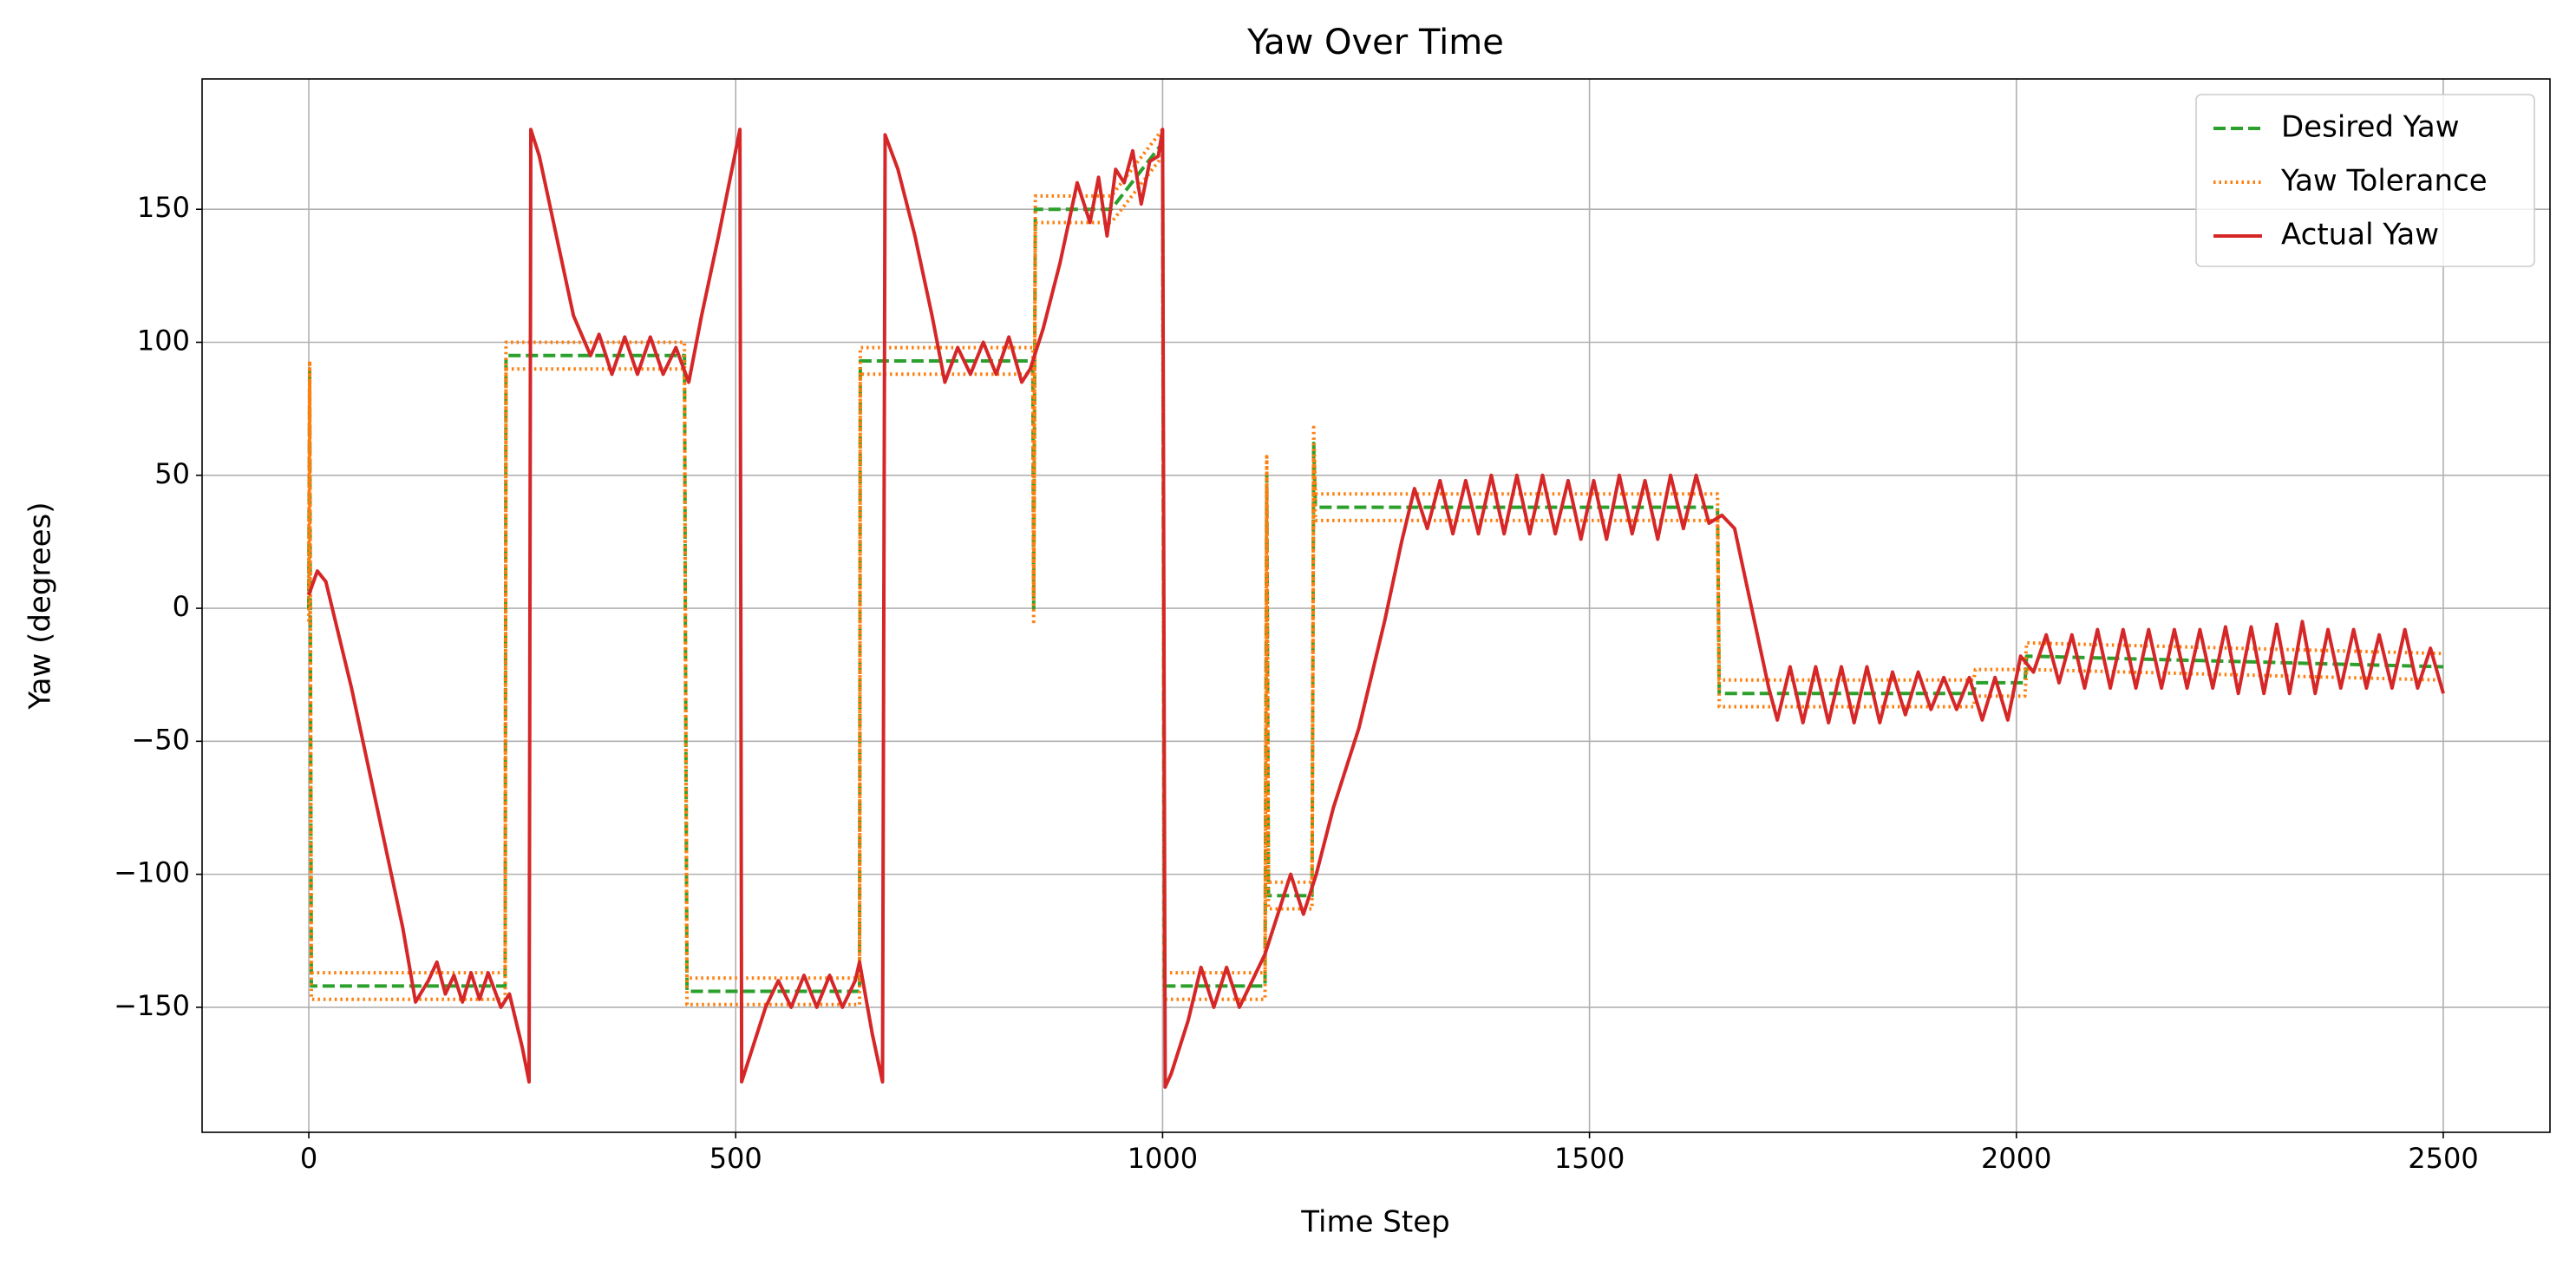  I want to click on y-tick-label: 50, so click(172, 473).